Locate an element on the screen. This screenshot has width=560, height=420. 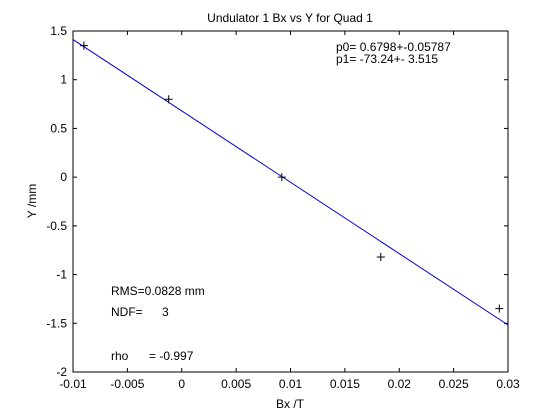
x-tick-label: 0 is located at coordinates (181, 384).